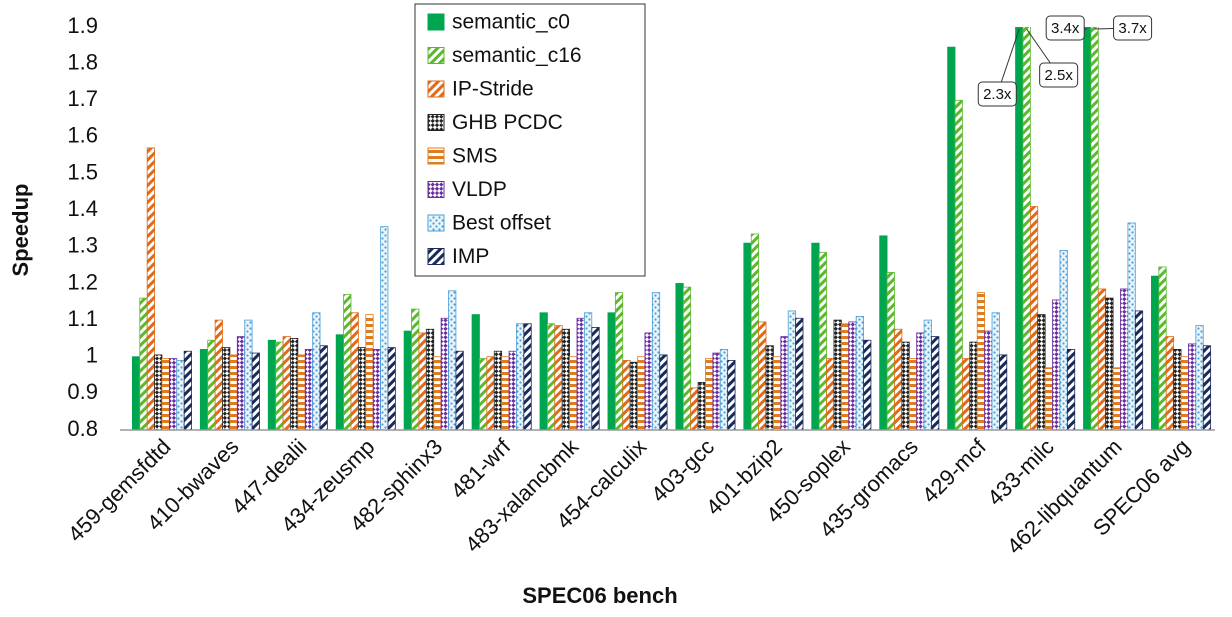 The height and width of the screenshot is (617, 1232). I want to click on legend-box, so click(530, 140).